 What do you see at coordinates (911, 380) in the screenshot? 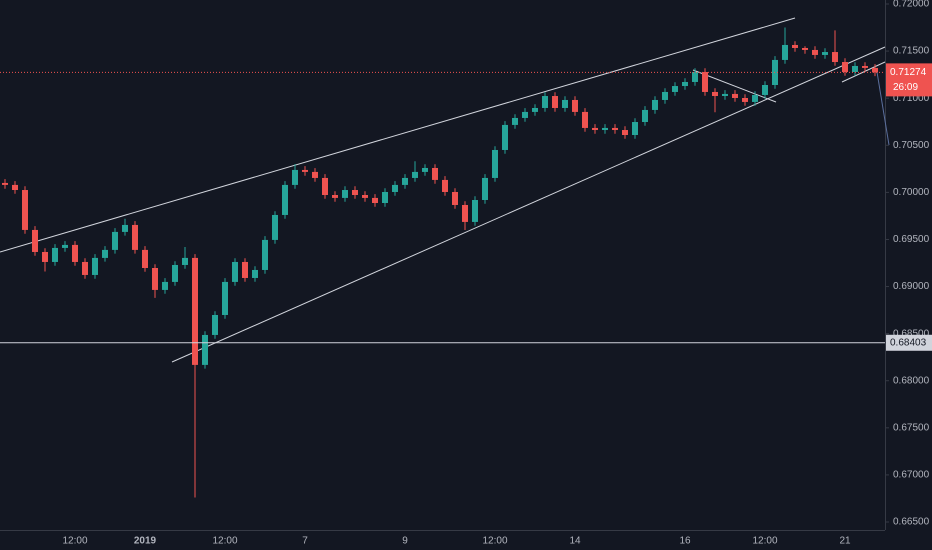
I see `y-tick-label: 0.68000` at bounding box center [911, 380].